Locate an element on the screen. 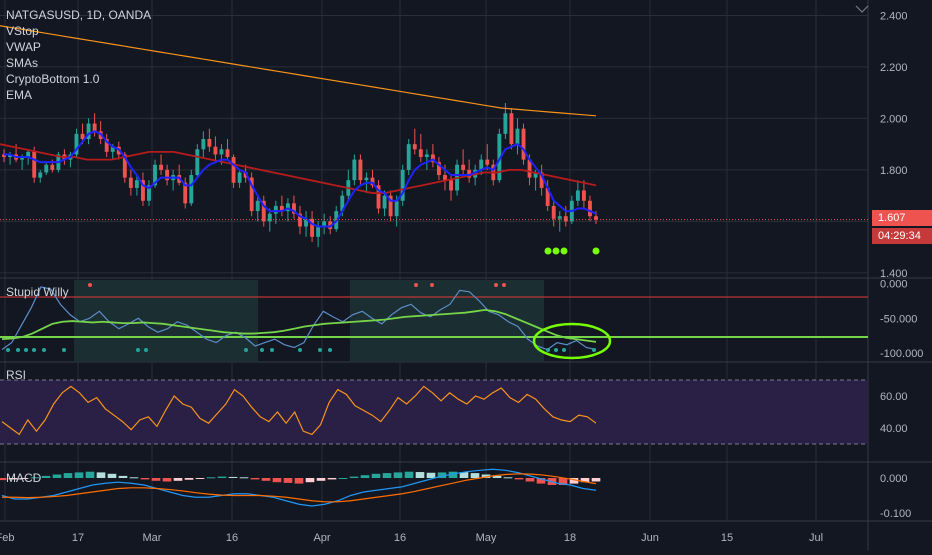  legend-vwap: VWAP is located at coordinates (23, 47).